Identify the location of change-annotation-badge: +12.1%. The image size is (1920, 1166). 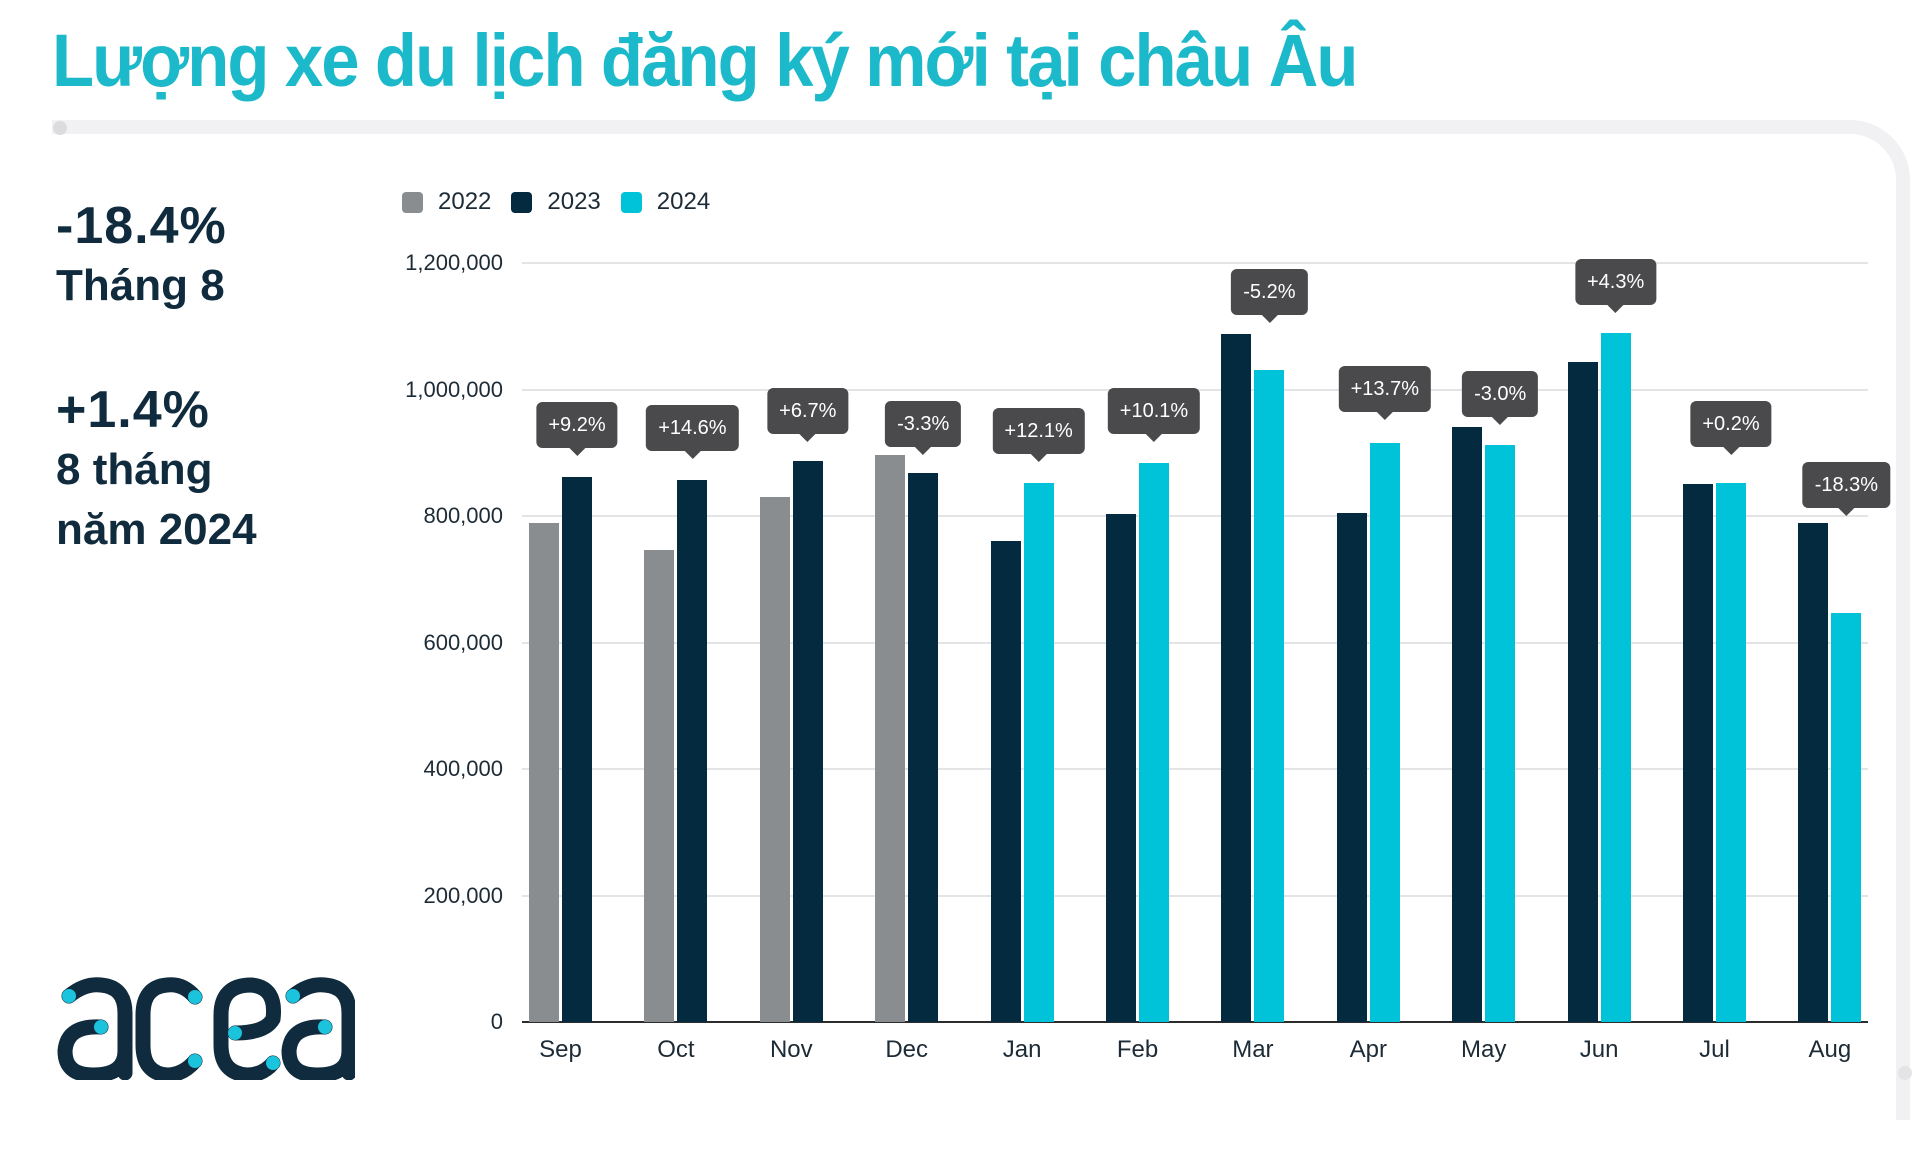
(1038, 435).